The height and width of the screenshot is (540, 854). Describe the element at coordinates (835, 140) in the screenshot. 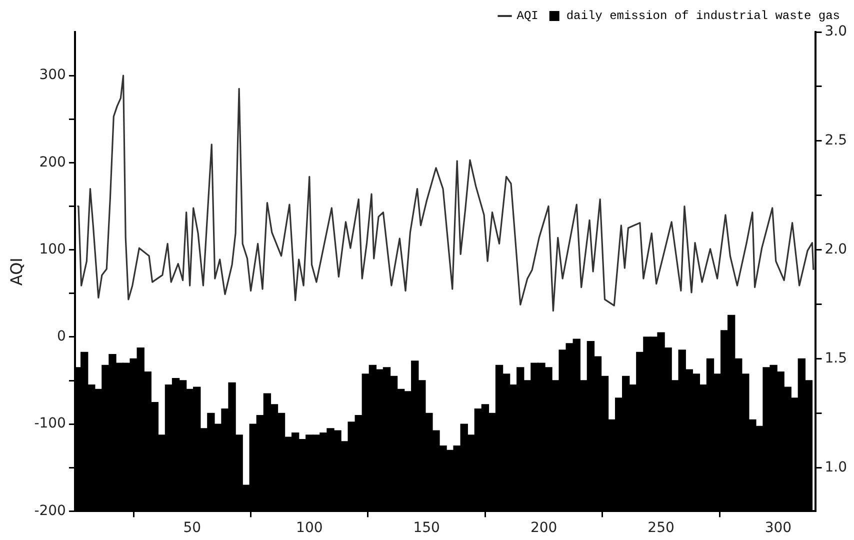

I see `y2-tick-label: 2.5` at that location.